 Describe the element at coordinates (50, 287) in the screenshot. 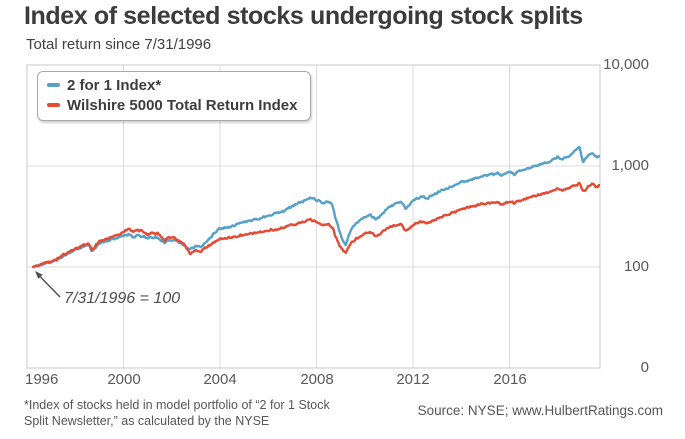

I see `annotation-arrow-line` at that location.